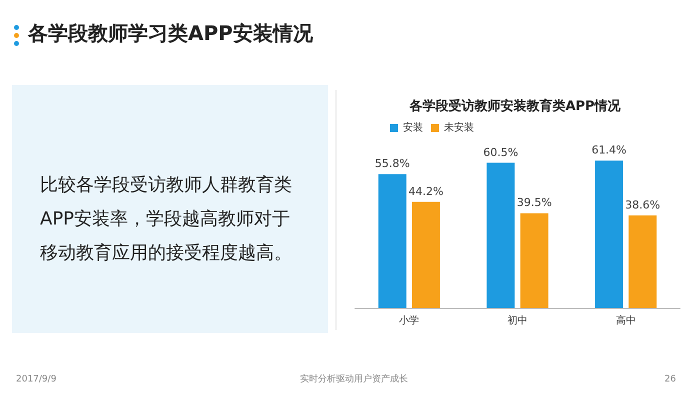 This screenshot has width=700, height=394. Describe the element at coordinates (354, 379) in the screenshot. I see `text: 实时分析驱动用户资产成长` at that location.